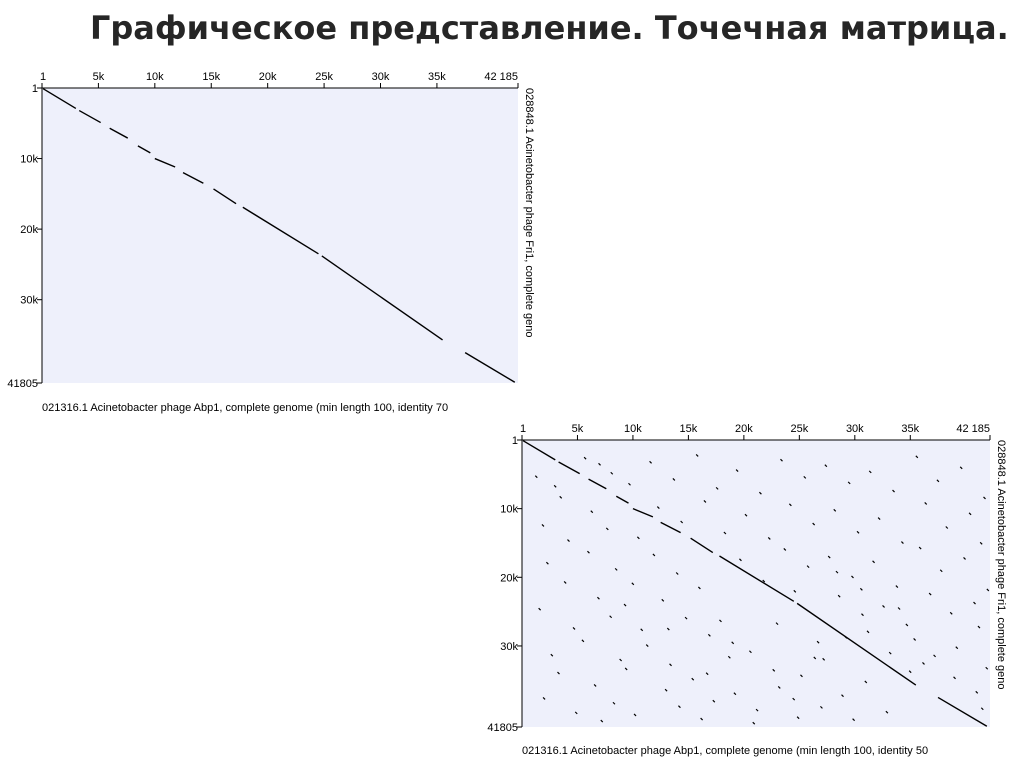 The height and width of the screenshot is (767, 1024). Describe the element at coordinates (502, 728) in the screenshot. I see `y-tick-label: 41805` at that location.